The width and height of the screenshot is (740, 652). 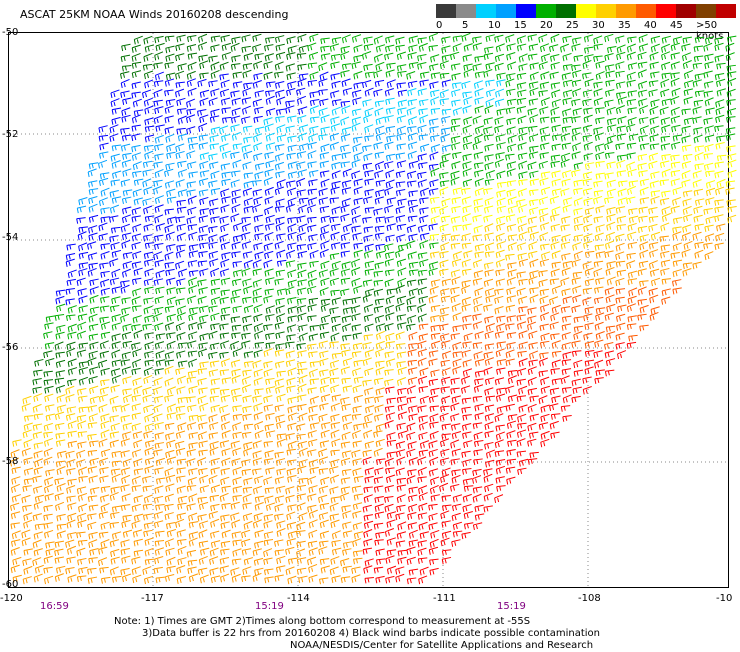 What do you see at coordinates (269, 606) in the screenshot?
I see `time-label-2: 15:19` at bounding box center [269, 606].